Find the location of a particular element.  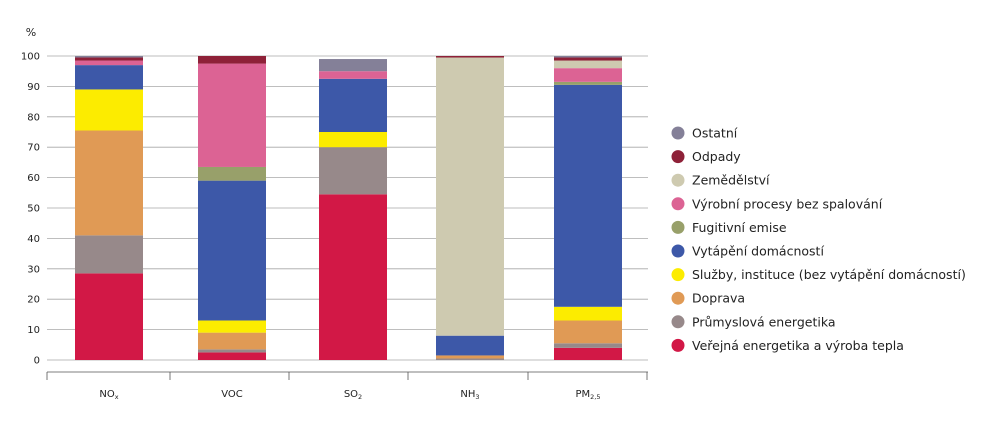

legend-item: Výrobní procesy bez spalování is located at coordinates (777, 203).